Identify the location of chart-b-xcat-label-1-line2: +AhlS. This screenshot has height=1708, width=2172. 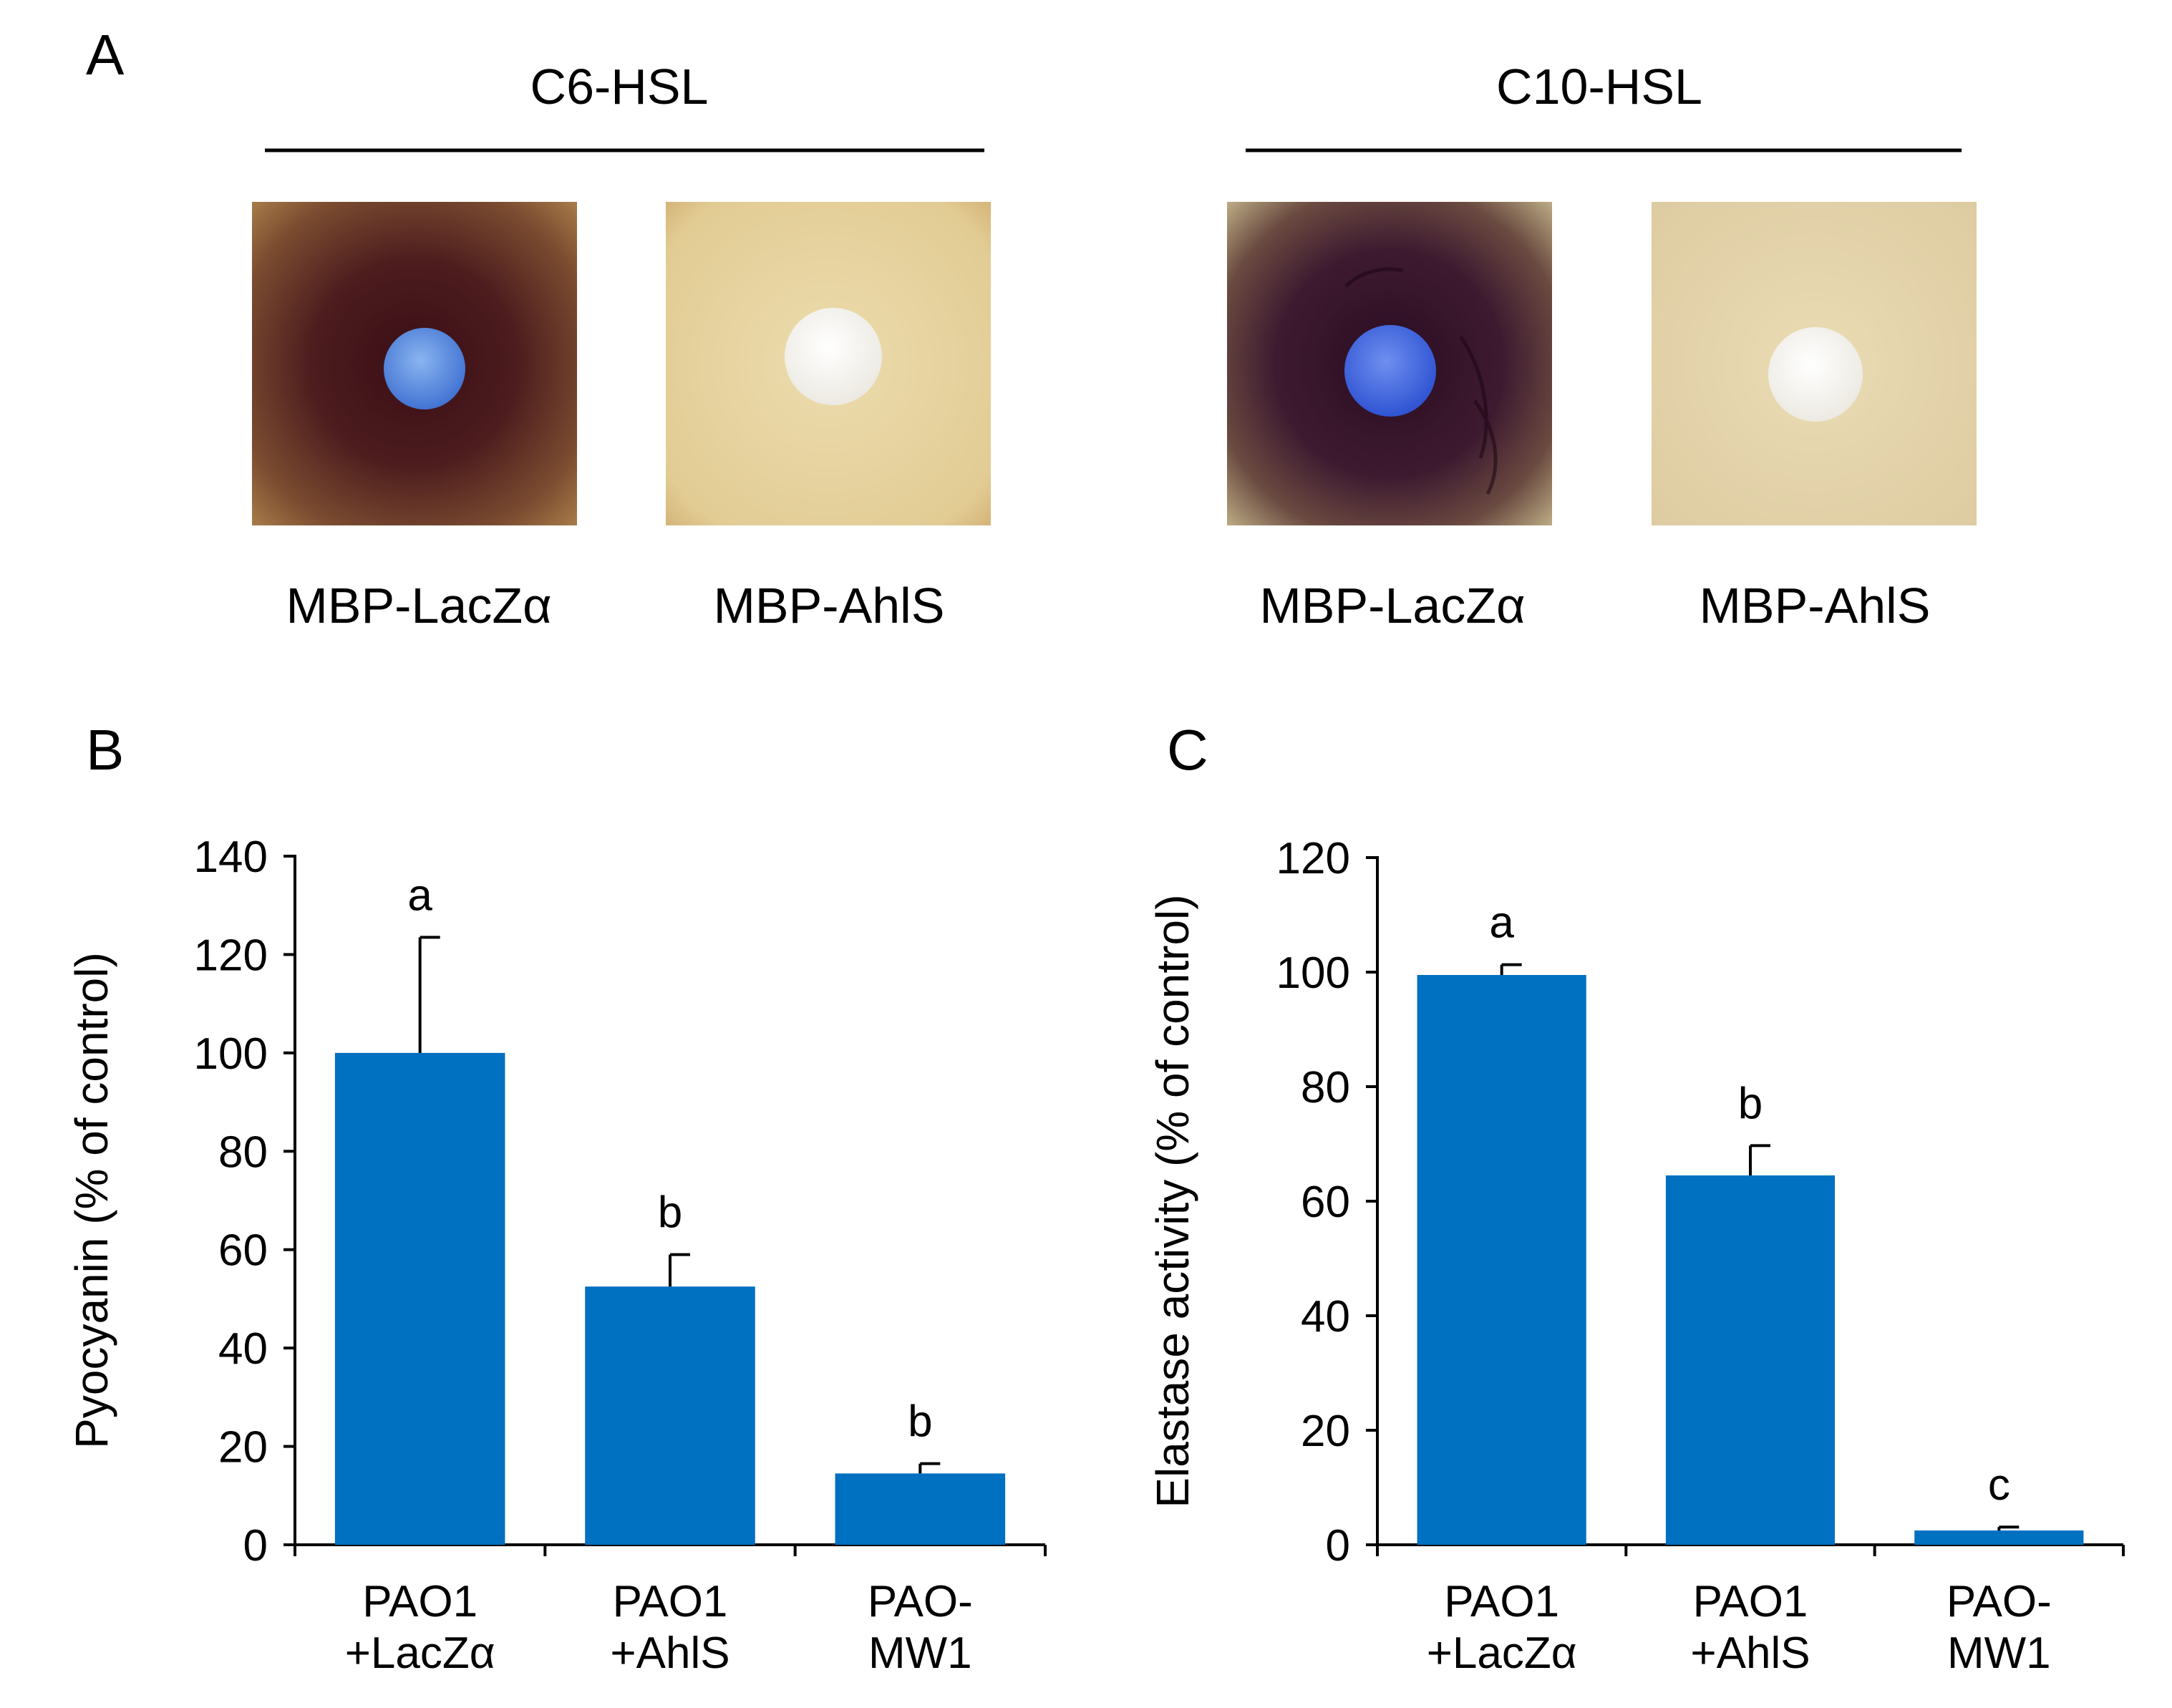
(669, 1654).